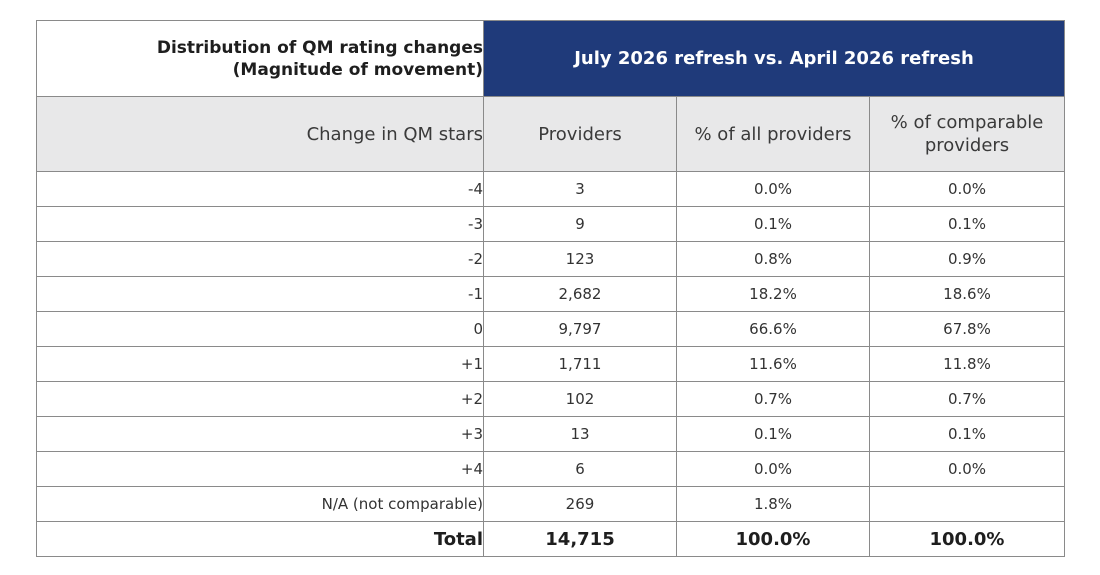 Image resolution: width=1100 pixels, height=575 pixels. What do you see at coordinates (260, 259) in the screenshot?
I see `row-change-label: -2` at bounding box center [260, 259].